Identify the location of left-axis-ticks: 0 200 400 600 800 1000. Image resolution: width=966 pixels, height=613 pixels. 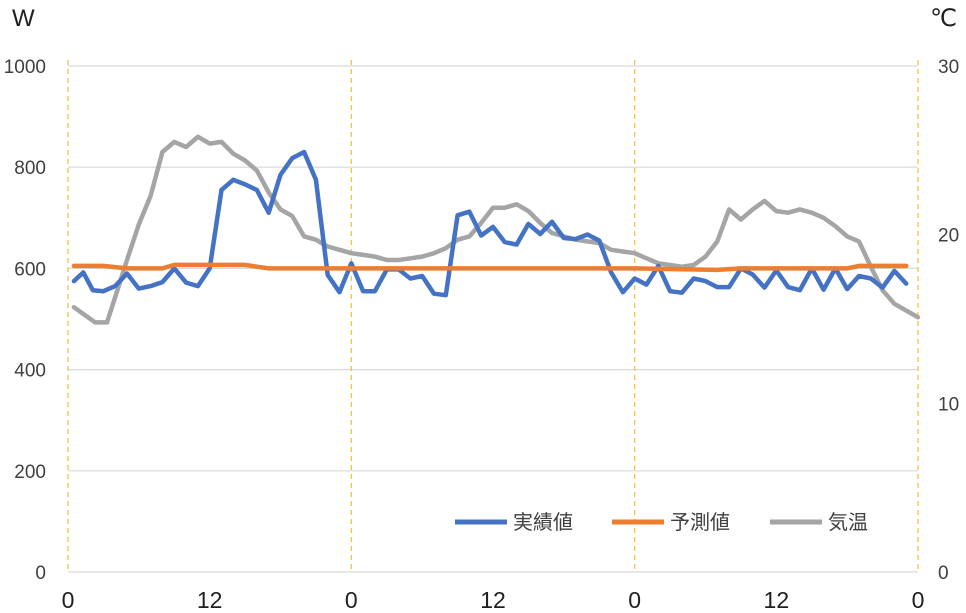
(25, 320).